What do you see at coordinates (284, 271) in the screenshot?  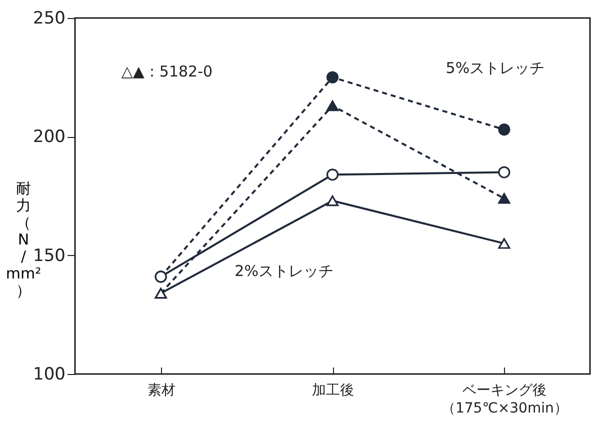 I see `annotation: 2%ストレッチ` at bounding box center [284, 271].